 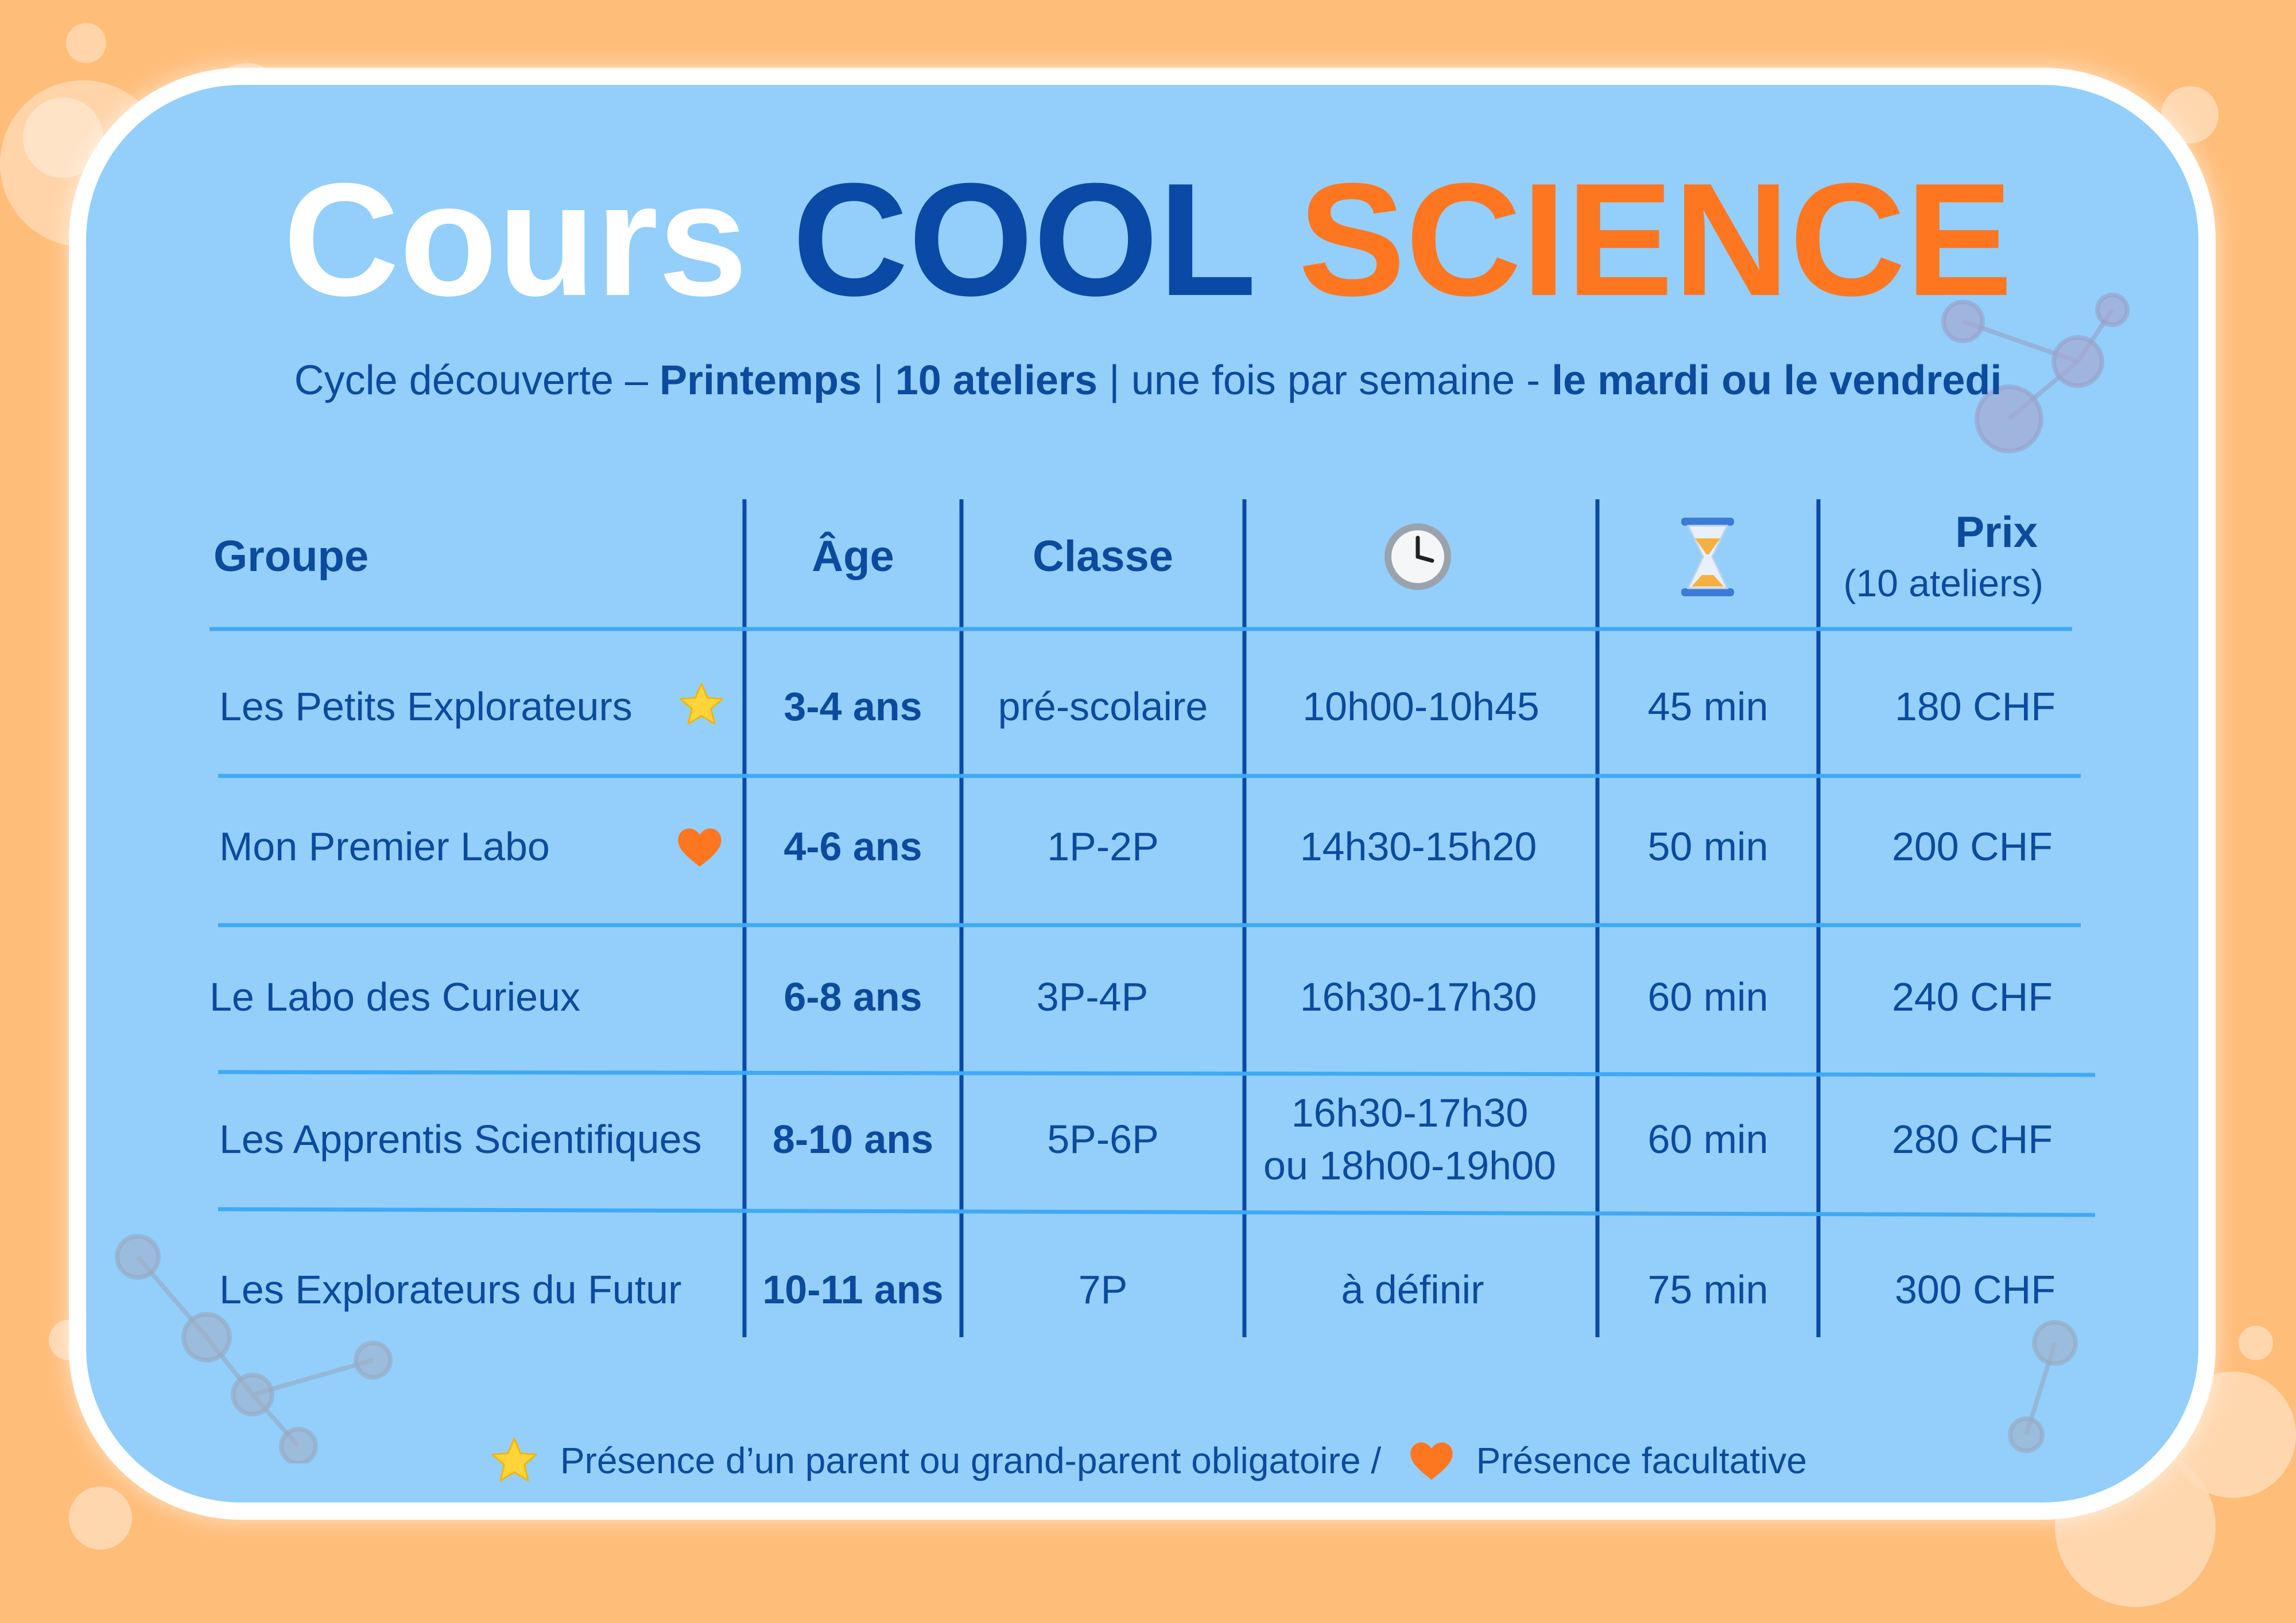 I want to click on header-class: Classe, so click(x=1103, y=556).